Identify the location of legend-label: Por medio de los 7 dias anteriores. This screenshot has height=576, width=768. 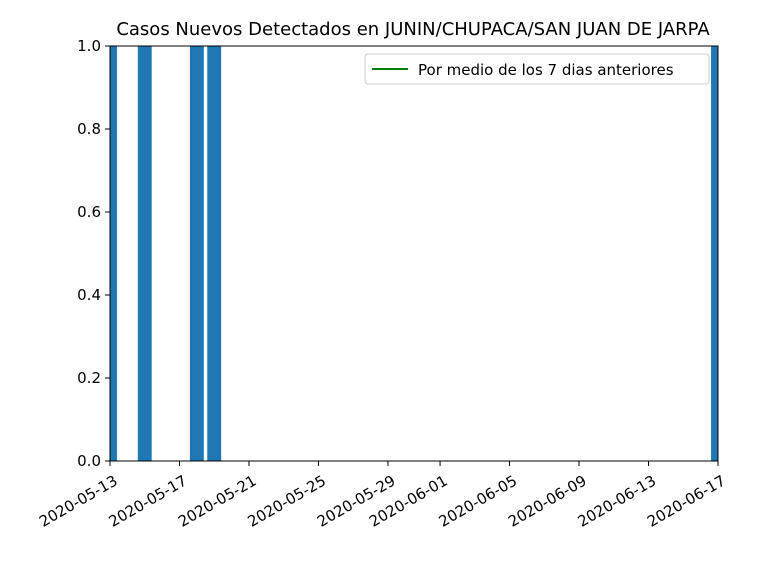
(546, 70).